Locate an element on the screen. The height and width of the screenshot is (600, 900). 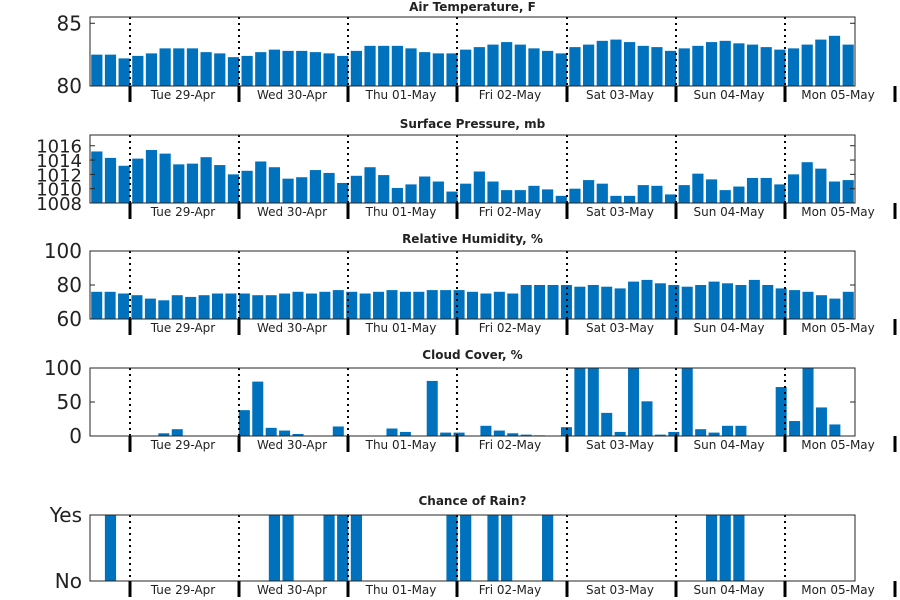
y-tick-label: 1016 is located at coordinates (59, 147).